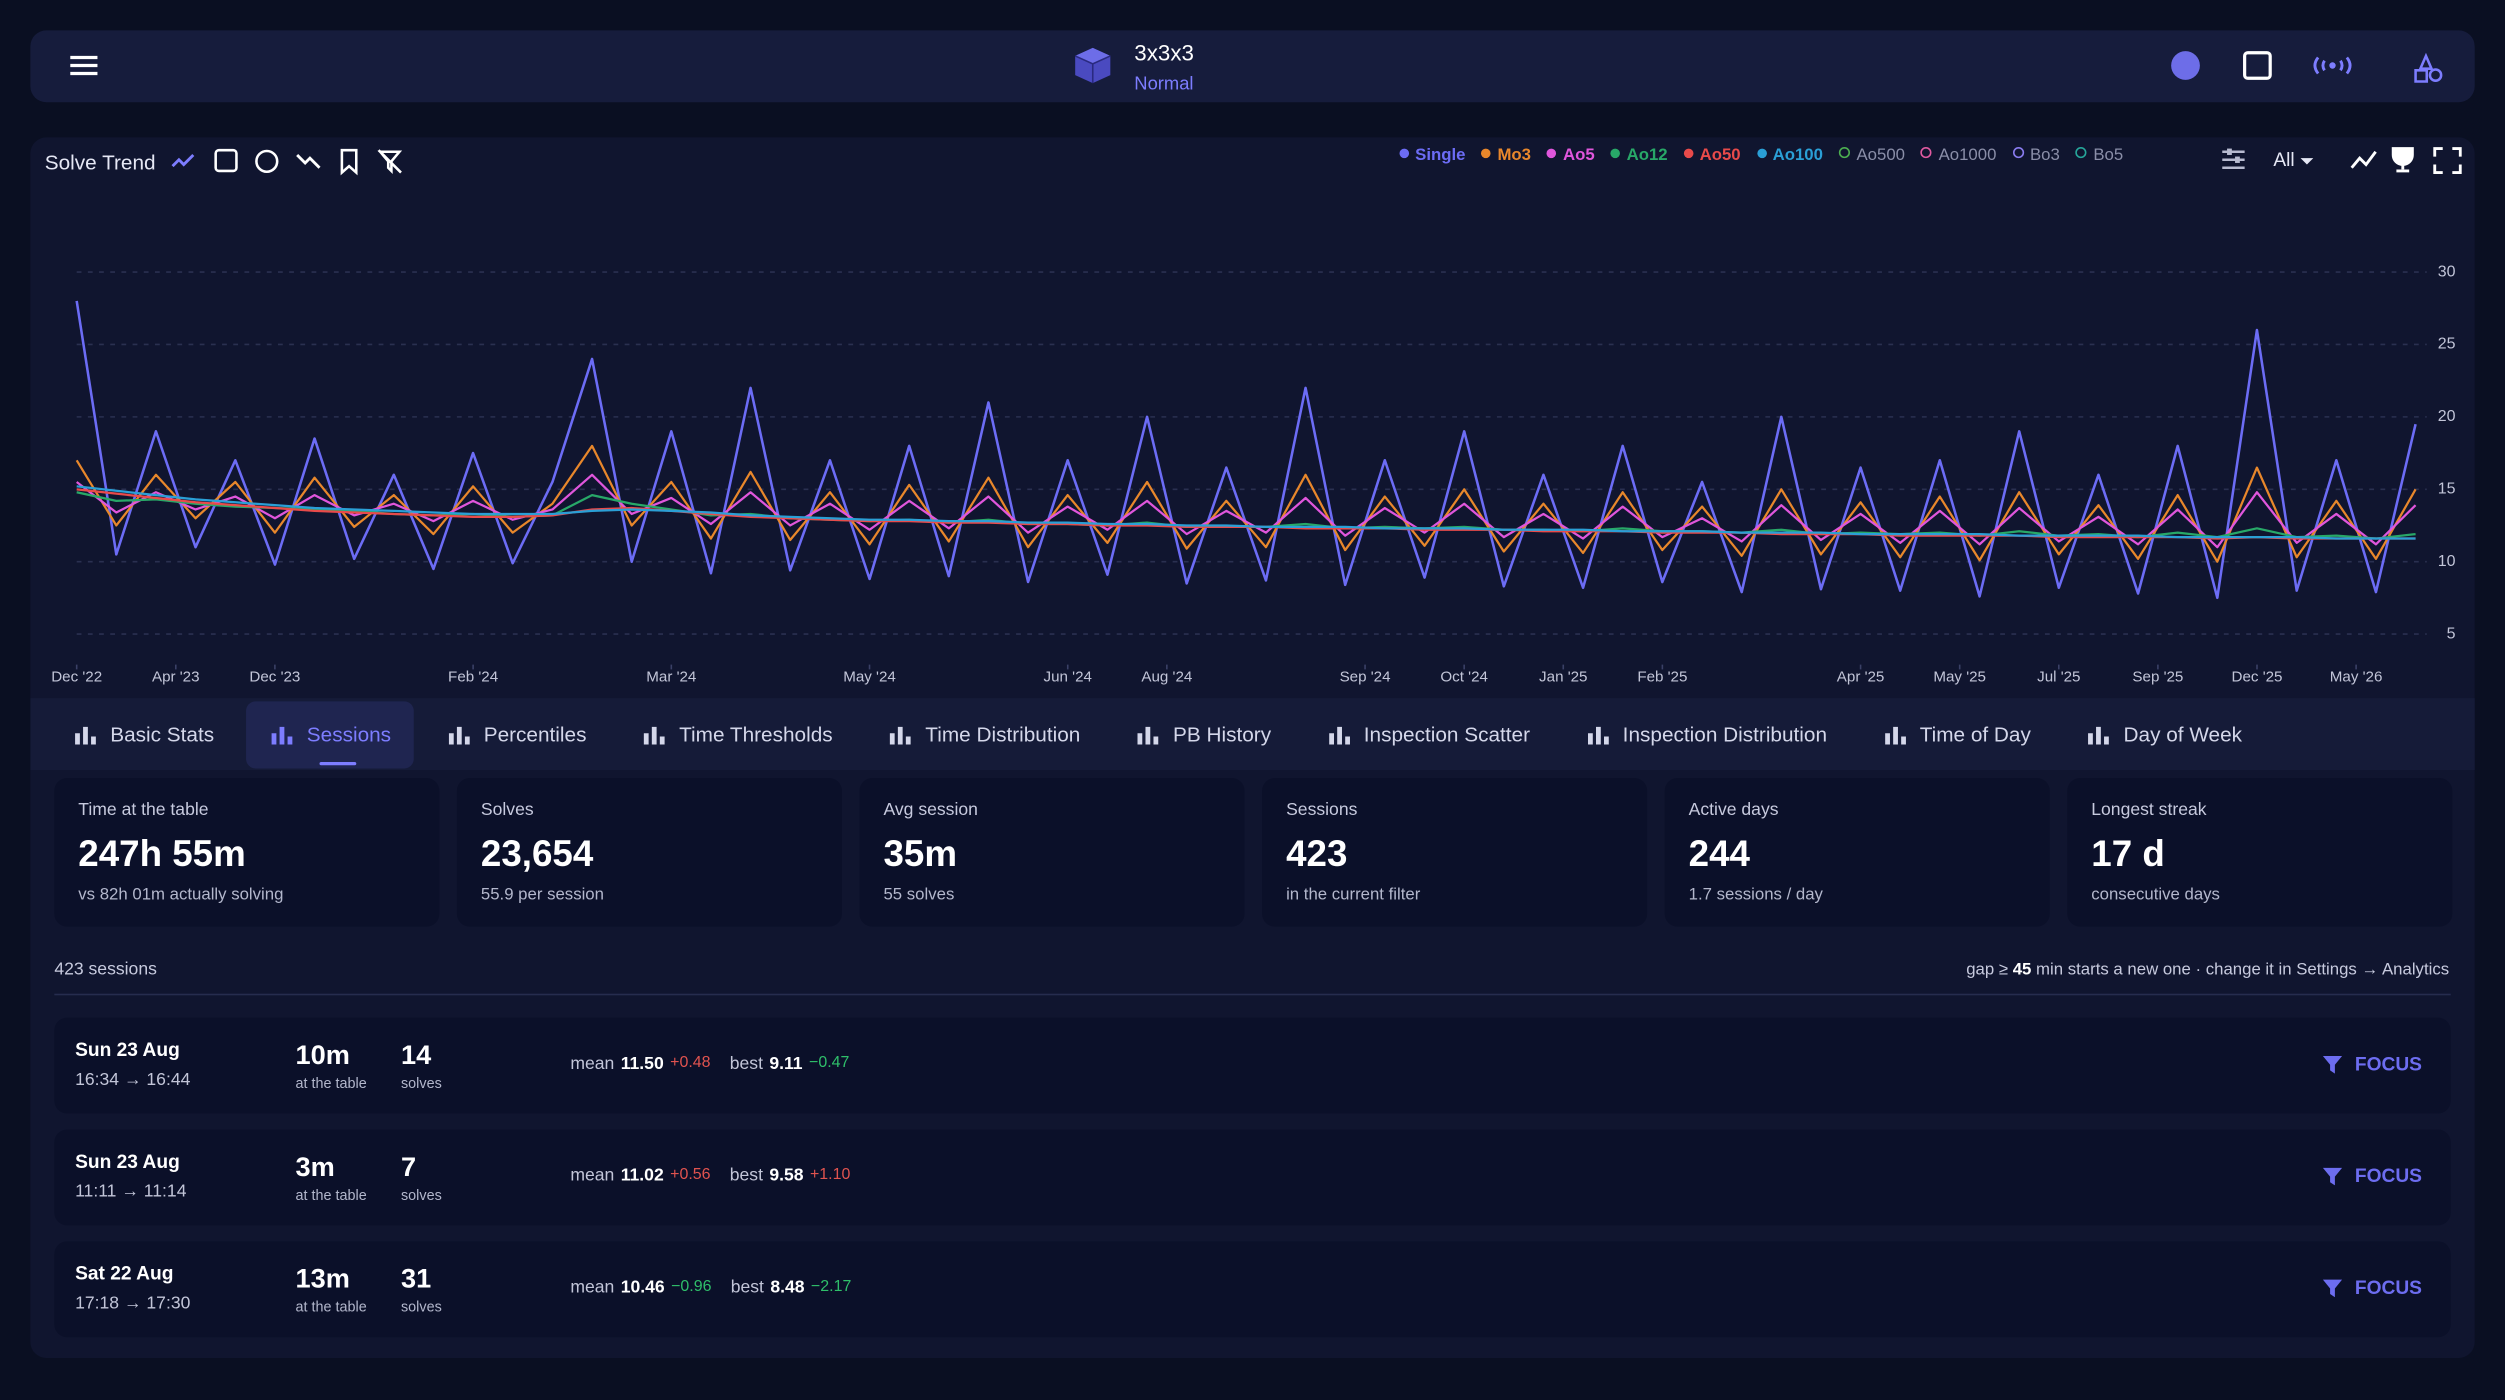  Describe the element at coordinates (1317, 853) in the screenshot. I see `stat-value: 423` at that location.